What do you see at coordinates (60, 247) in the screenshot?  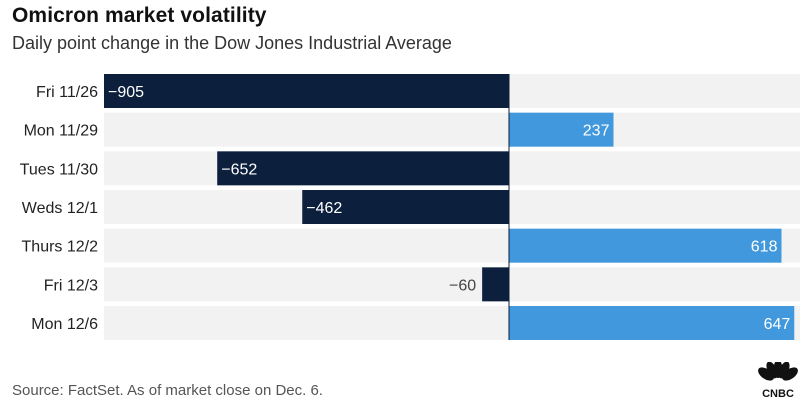 I see `category-label: Thurs 12/2` at bounding box center [60, 247].